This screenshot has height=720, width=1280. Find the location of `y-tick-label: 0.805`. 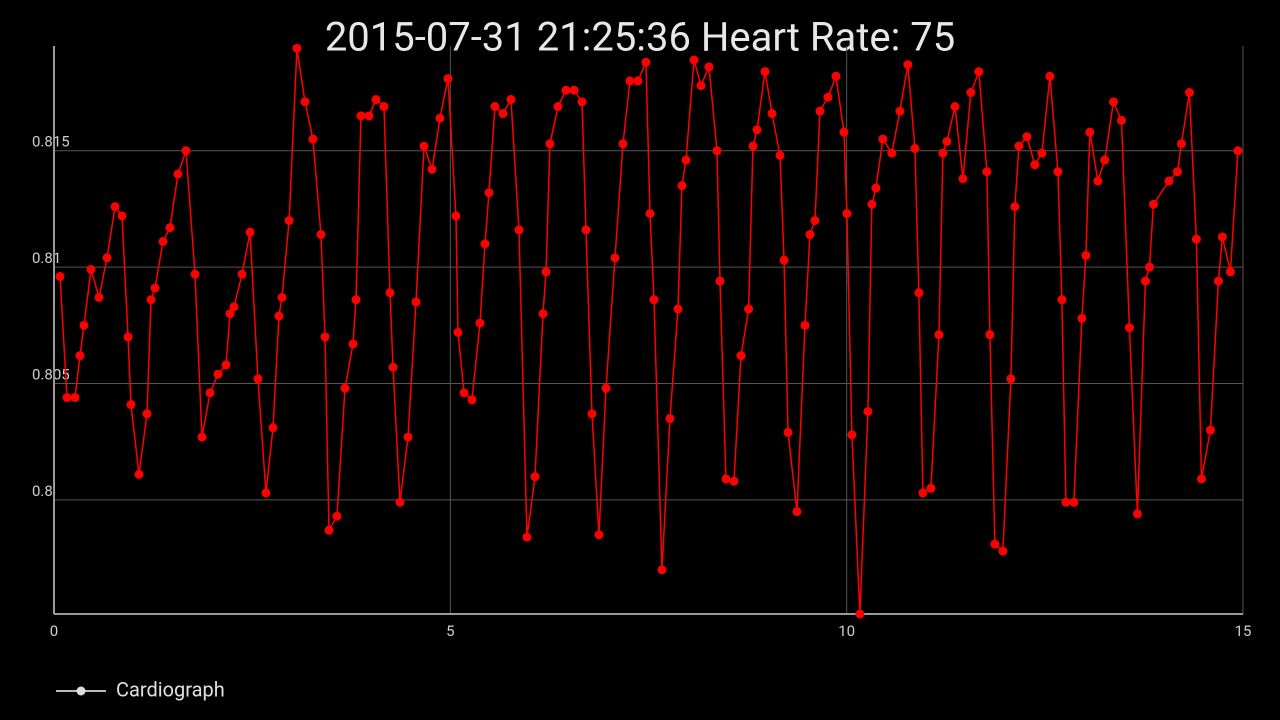

y-tick-label: 0.805 is located at coordinates (51, 375).